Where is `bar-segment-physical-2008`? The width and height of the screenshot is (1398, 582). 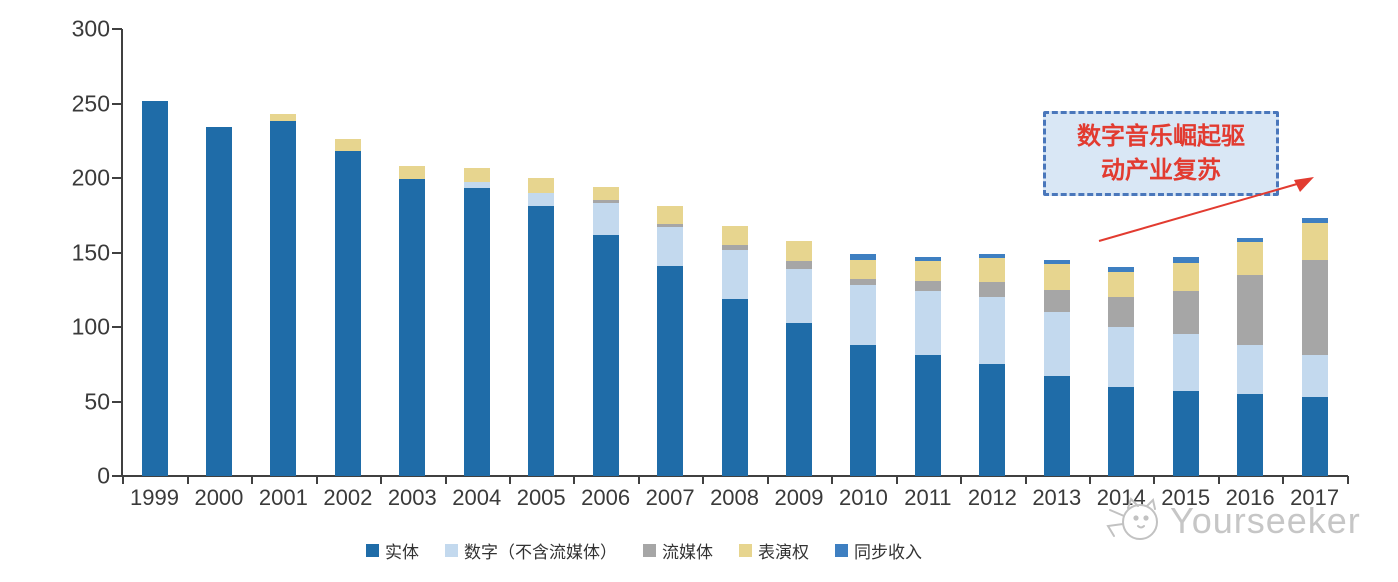
bar-segment-physical-2008 is located at coordinates (734, 387).